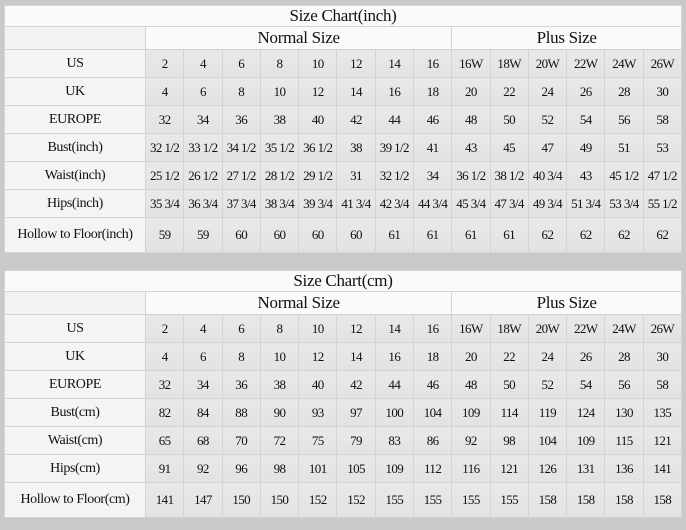  Describe the element at coordinates (356, 147) in the screenshot. I see `size-cell: 38` at that location.